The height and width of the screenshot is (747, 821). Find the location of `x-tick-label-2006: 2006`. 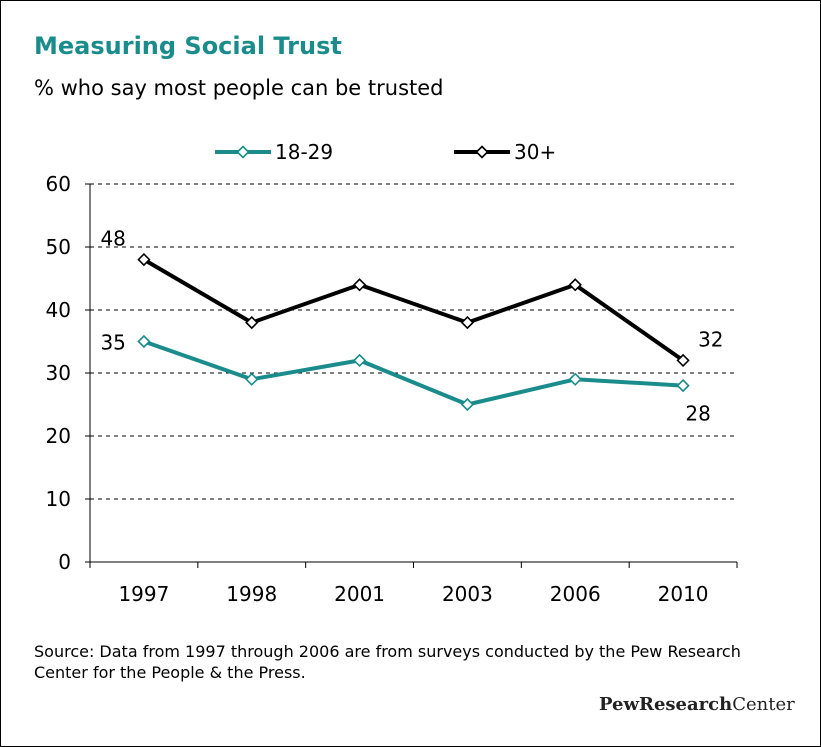

x-tick-label-2006: 2006 is located at coordinates (575, 594).